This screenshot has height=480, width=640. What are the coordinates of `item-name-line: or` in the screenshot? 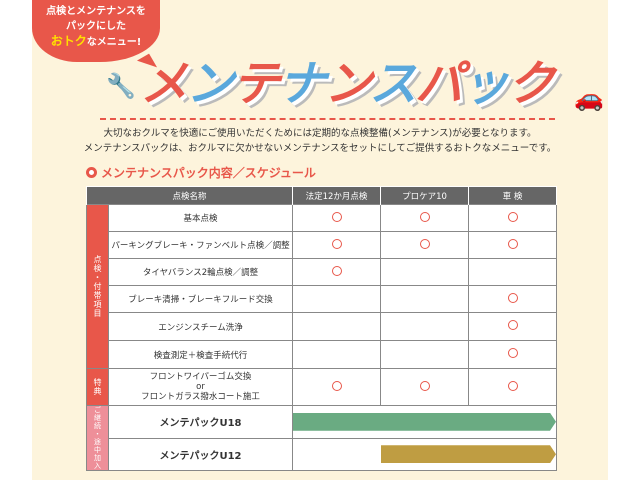 It's located at (200, 387).